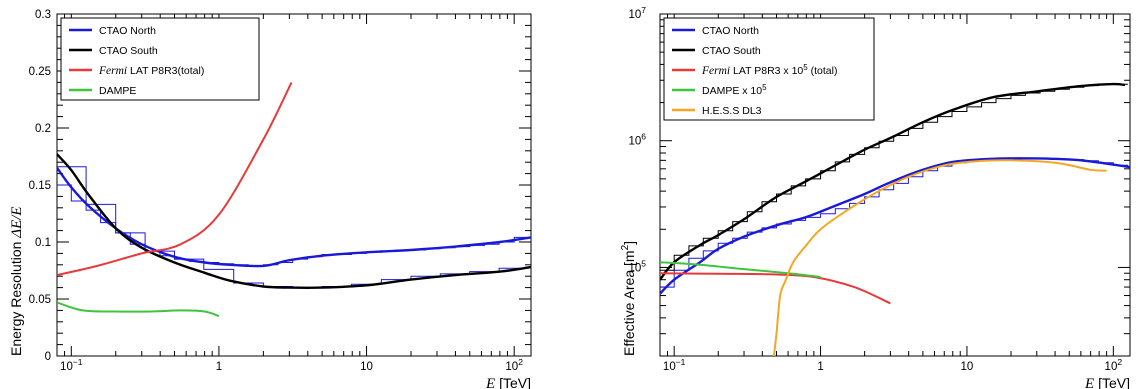 The width and height of the screenshot is (1138, 389). Describe the element at coordinates (40, 72) in the screenshot. I see `y-tick-label: 0.25` at that location.